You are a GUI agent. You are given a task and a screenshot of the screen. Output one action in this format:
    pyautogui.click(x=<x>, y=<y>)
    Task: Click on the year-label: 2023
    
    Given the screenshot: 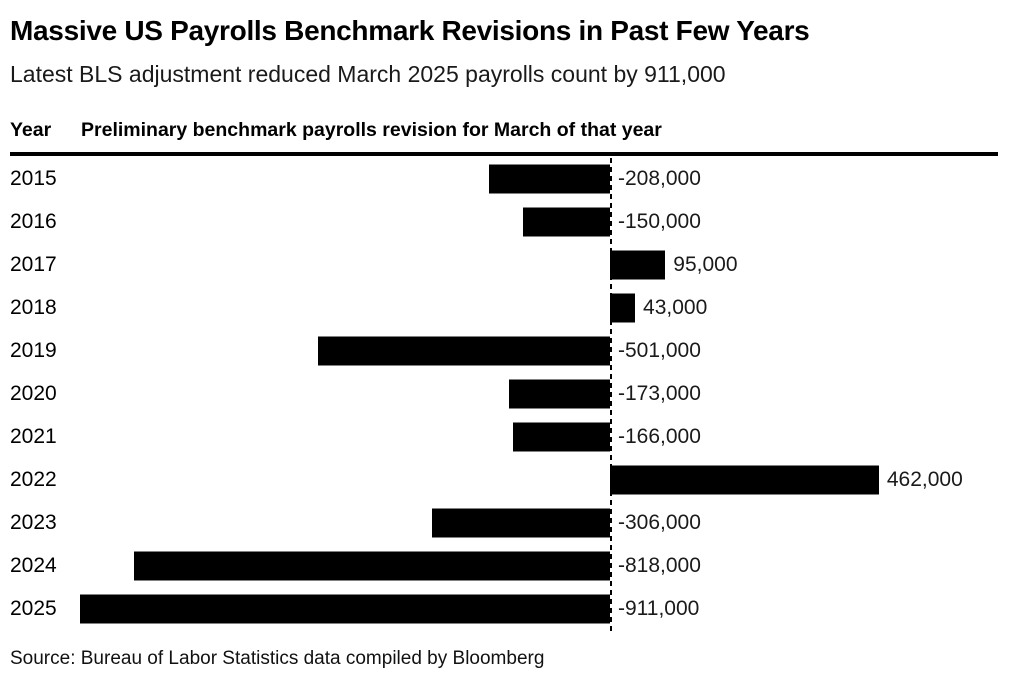 What is the action you would take?
    pyautogui.click(x=33, y=522)
    